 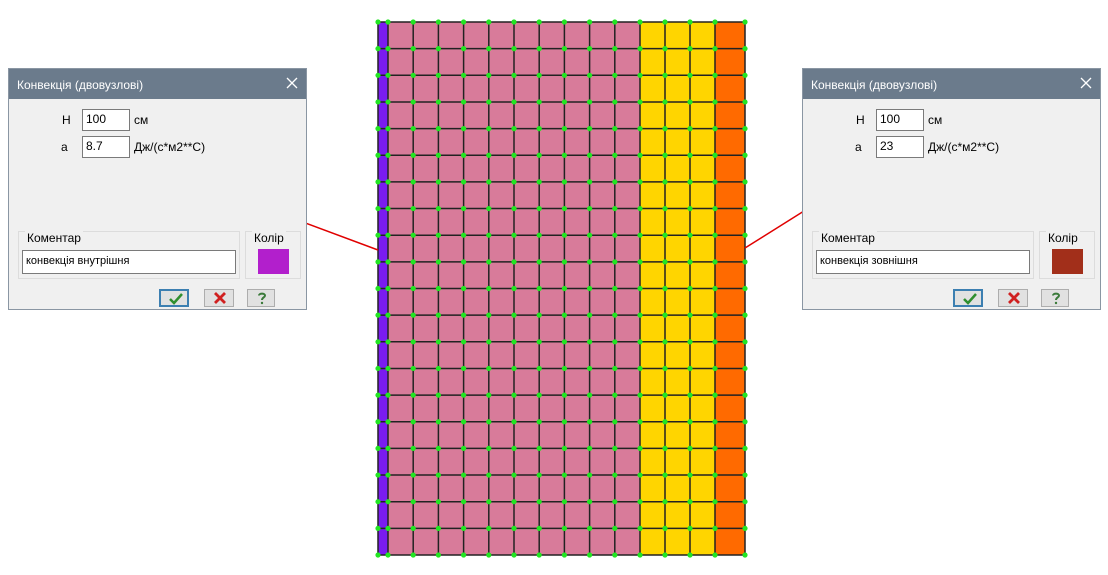 I want to click on field-label: а, so click(x=64, y=147).